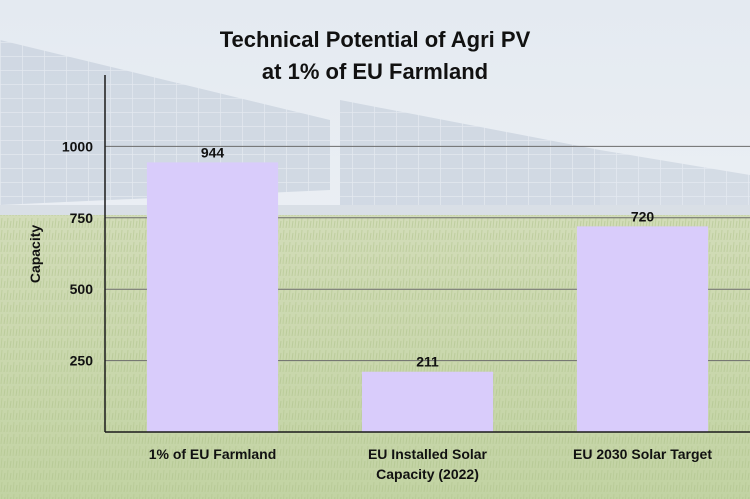 The height and width of the screenshot is (499, 750). What do you see at coordinates (35, 254) in the screenshot?
I see `y-axis-label: Capacity` at bounding box center [35, 254].